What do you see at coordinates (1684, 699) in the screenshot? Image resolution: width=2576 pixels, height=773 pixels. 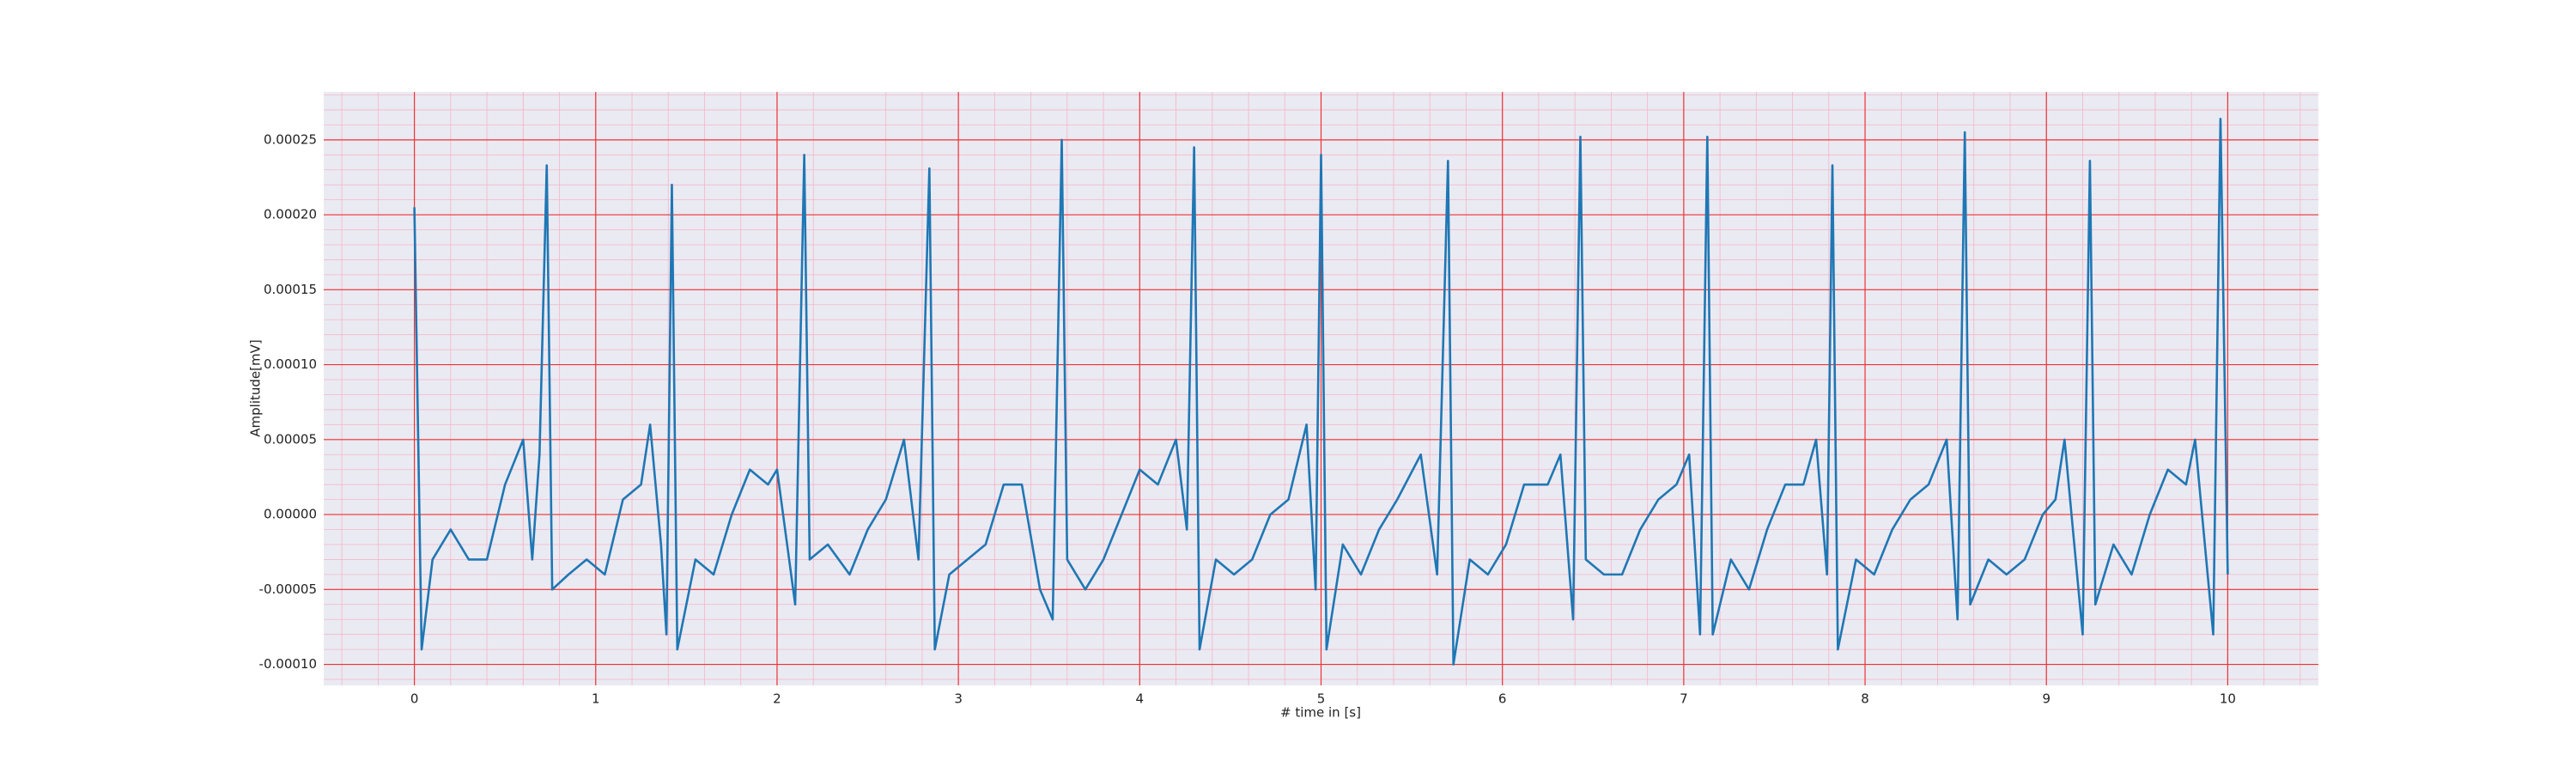 I see `x-tick-label: 7` at bounding box center [1684, 699].